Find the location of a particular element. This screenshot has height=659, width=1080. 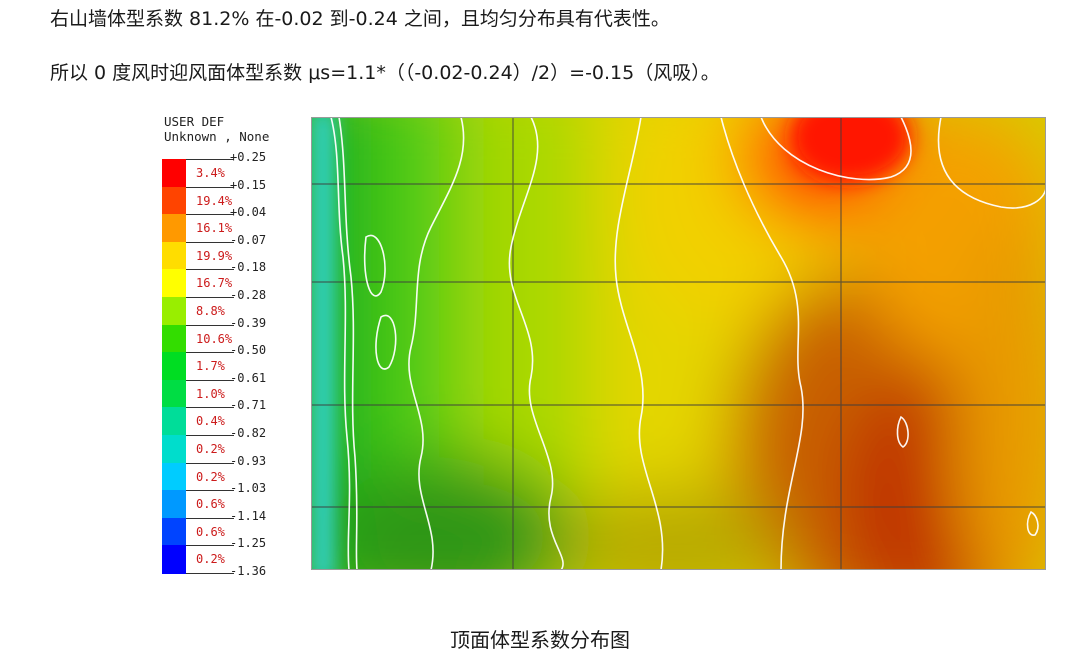

legend-tick-label: -0.39 is located at coordinates (248, 322).